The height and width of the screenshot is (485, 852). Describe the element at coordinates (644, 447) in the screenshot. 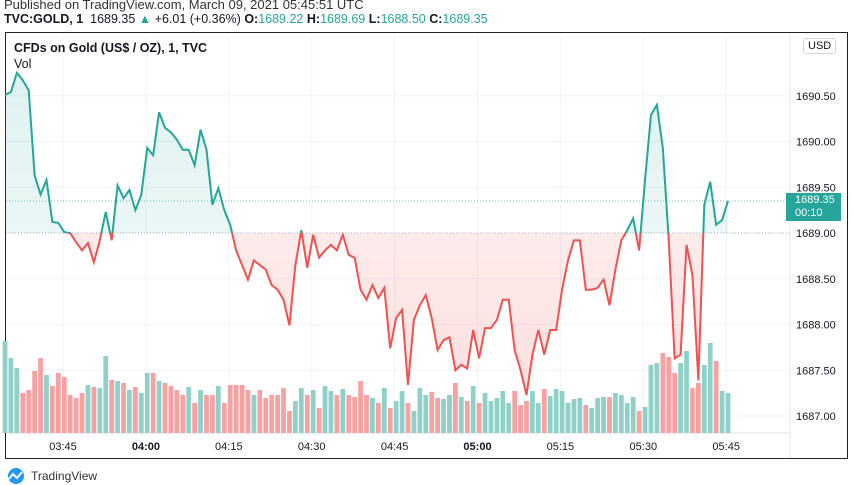

I see `x-tick-label: 05:30` at that location.